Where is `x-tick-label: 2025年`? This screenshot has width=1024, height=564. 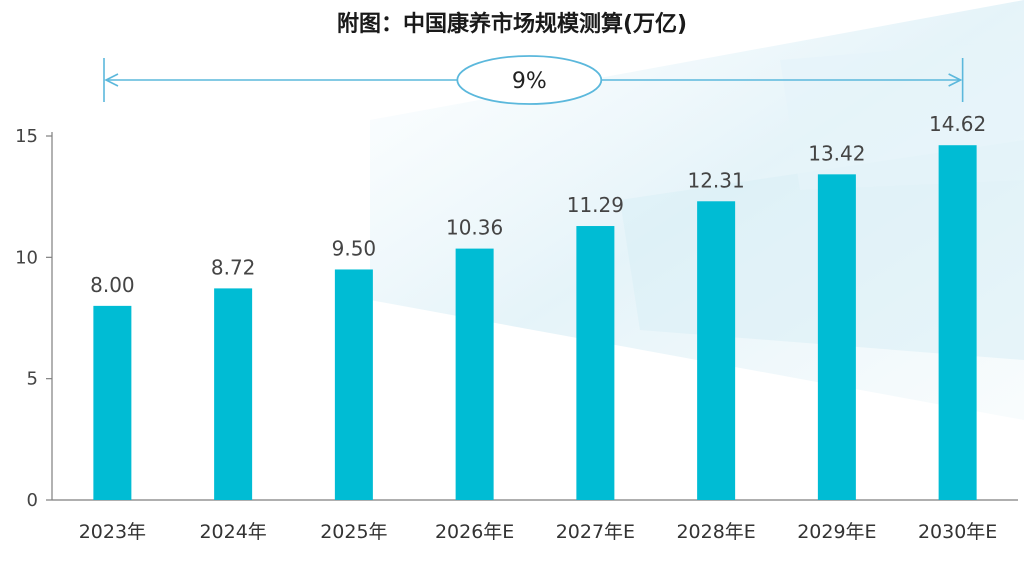
x-tick-label: 2025年 is located at coordinates (353, 532).